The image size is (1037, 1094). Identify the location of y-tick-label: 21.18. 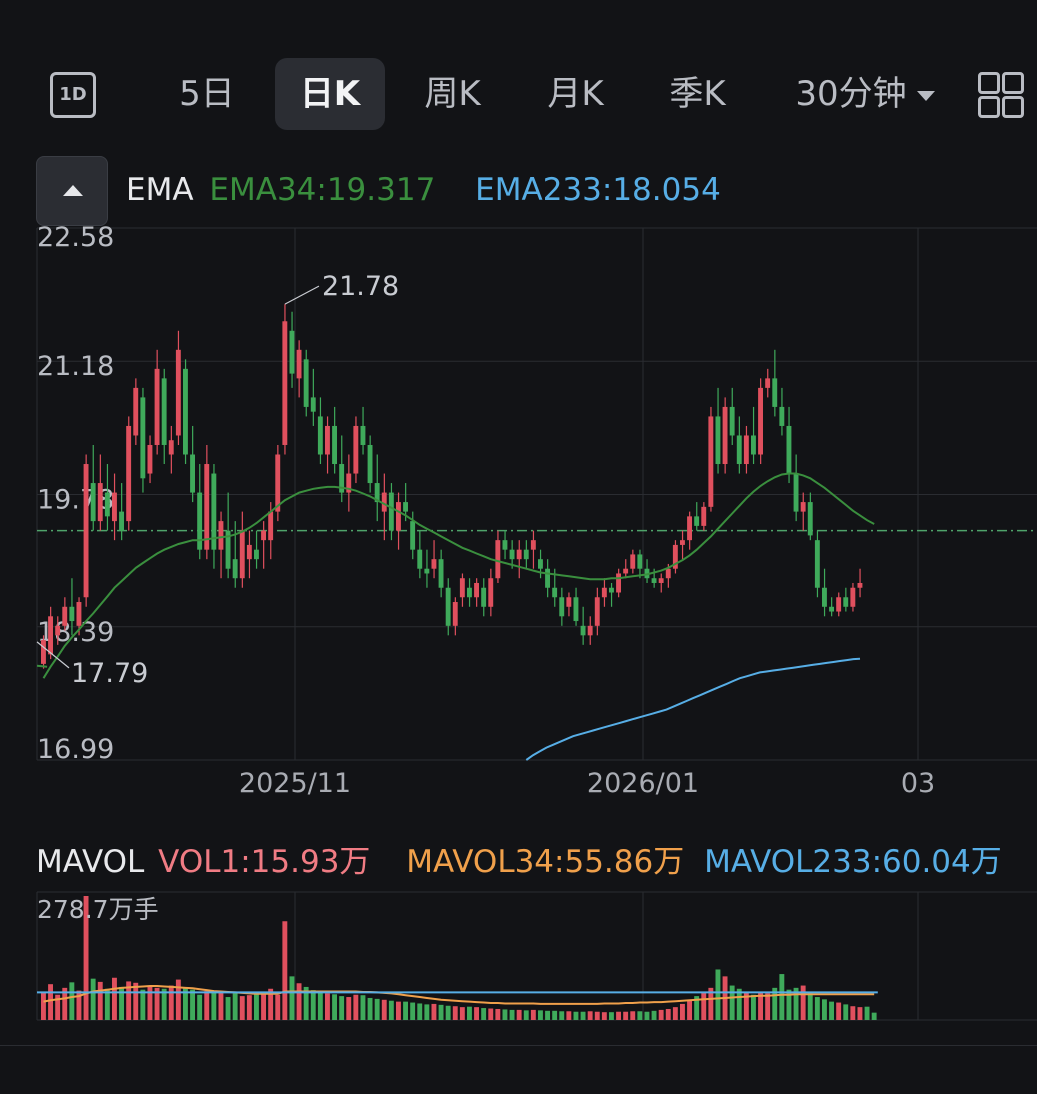
(75, 366).